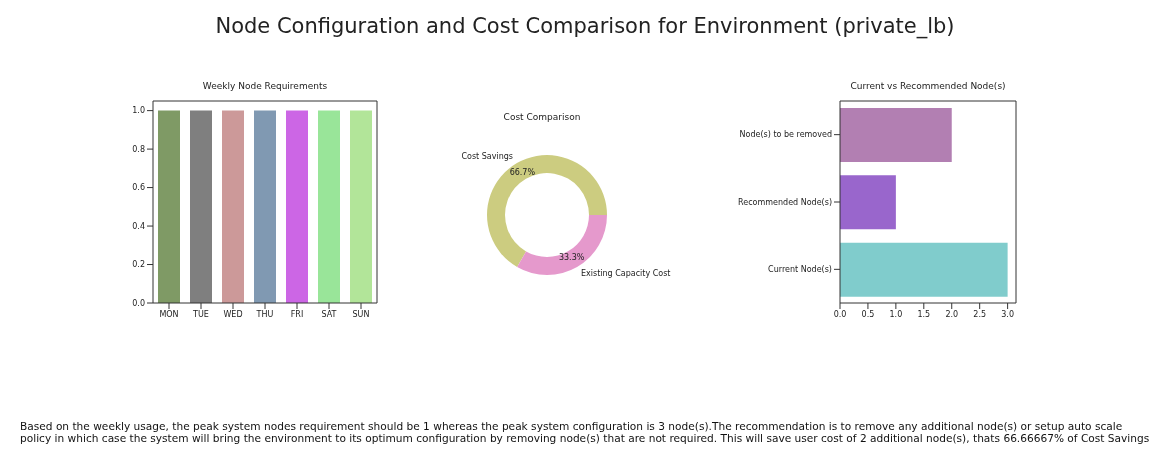  Describe the element at coordinates (169, 314) in the screenshot. I see `x-tick-label: MON` at that location.